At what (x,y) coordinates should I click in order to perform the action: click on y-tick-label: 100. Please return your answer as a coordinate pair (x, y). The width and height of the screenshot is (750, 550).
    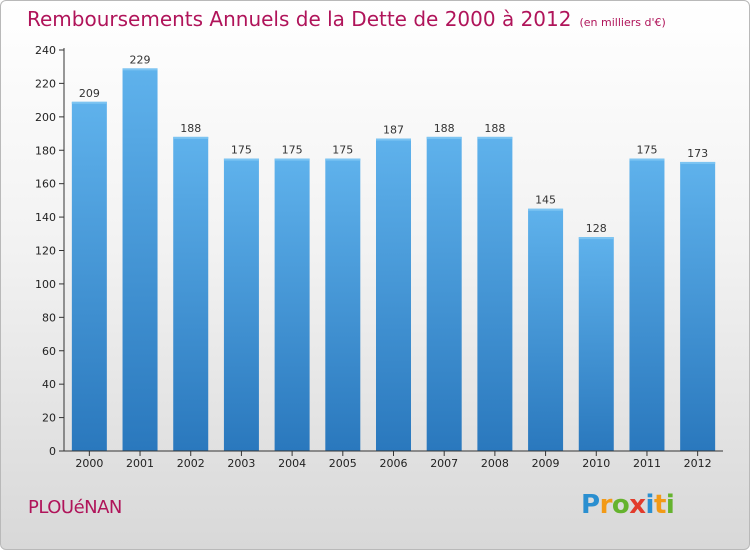
    Looking at the image, I should click on (45, 284).